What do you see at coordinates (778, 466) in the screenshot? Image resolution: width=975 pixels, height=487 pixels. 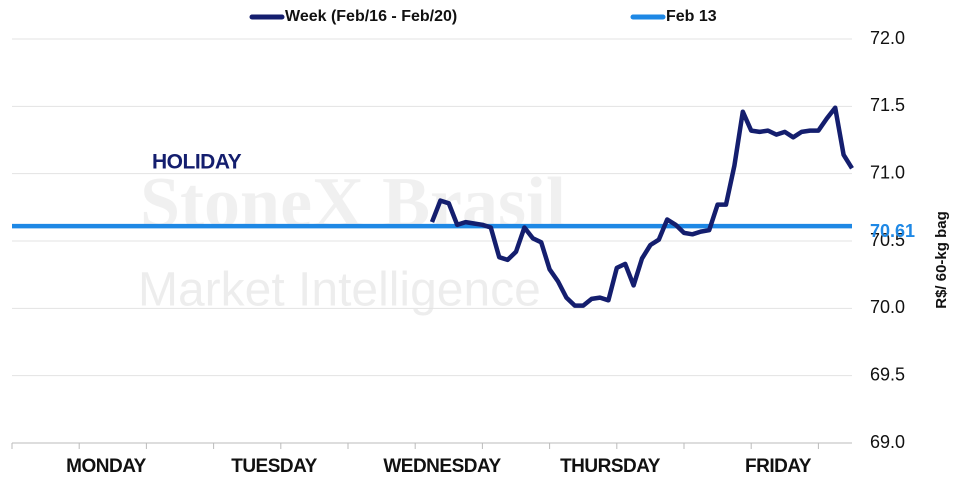 I see `x-tick-label: FRIDAY` at bounding box center [778, 466].